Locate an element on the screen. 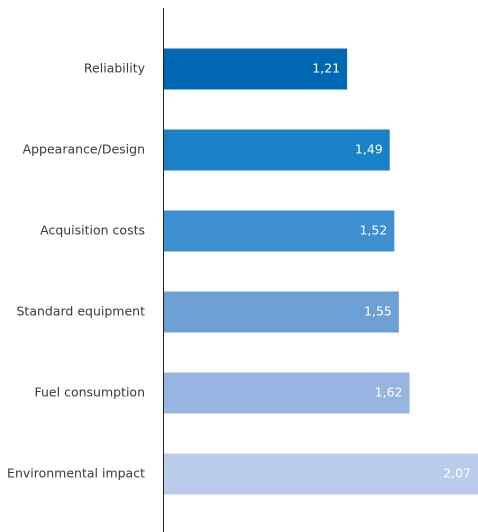  category-label: Environmental impact is located at coordinates (76, 473).